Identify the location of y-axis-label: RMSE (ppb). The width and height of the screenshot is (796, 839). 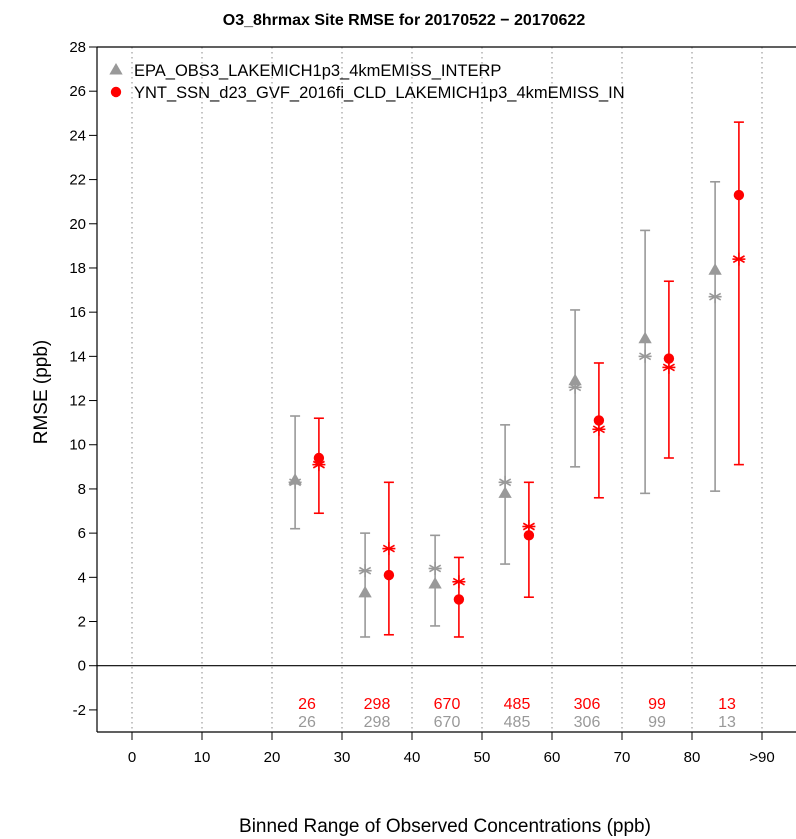
(41, 392).